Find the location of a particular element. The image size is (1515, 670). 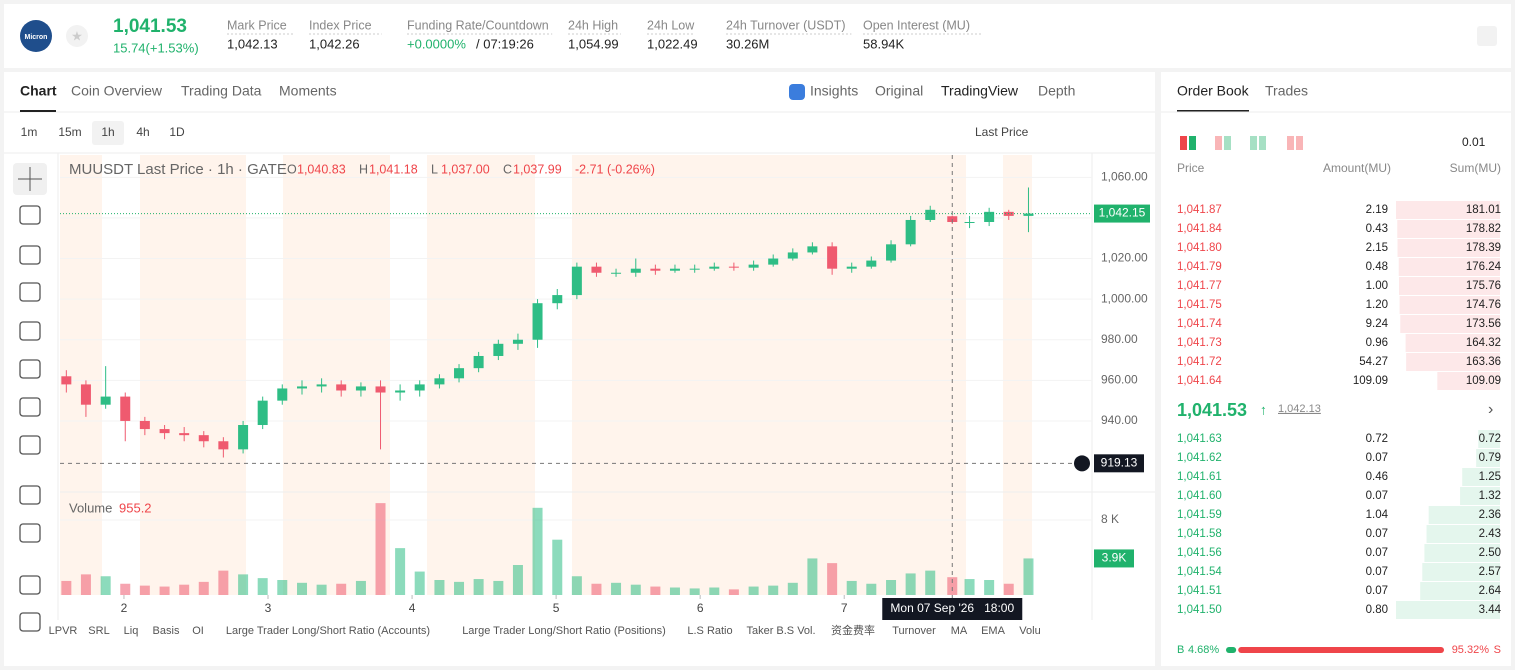

interval-active is located at coordinates (108, 133).